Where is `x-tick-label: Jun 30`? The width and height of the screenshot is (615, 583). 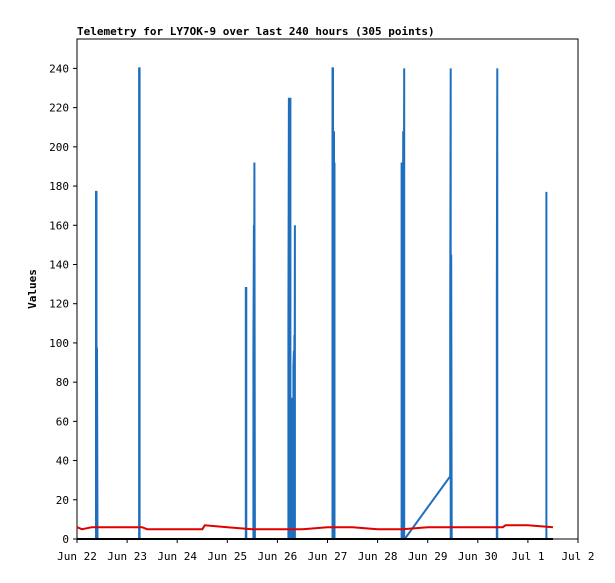 x-tick-label: Jun 30 is located at coordinates (478, 556).